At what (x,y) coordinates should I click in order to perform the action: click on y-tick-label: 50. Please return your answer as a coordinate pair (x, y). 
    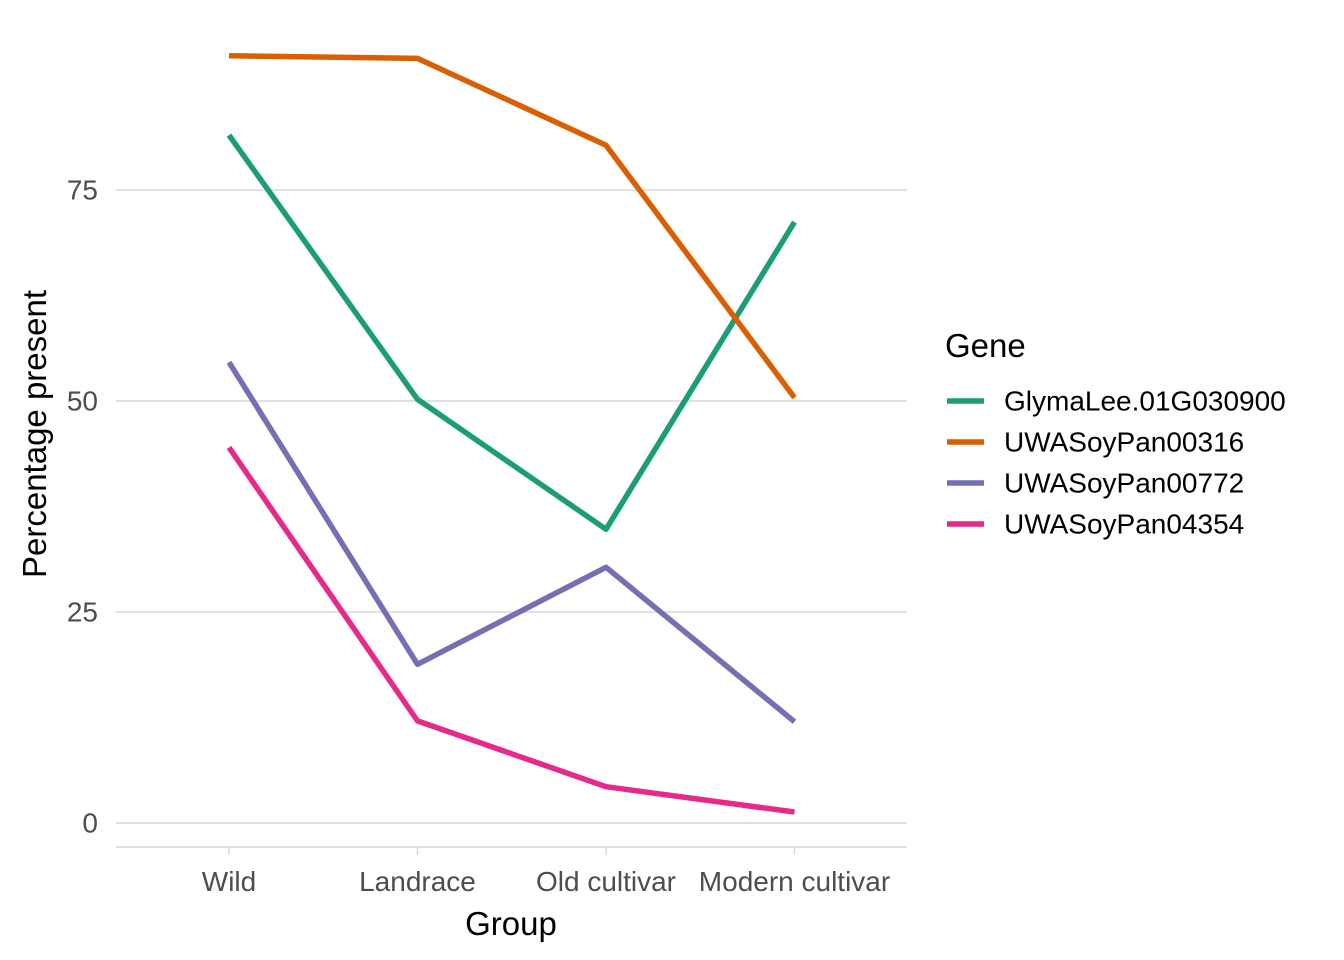
    Looking at the image, I should click on (82, 401).